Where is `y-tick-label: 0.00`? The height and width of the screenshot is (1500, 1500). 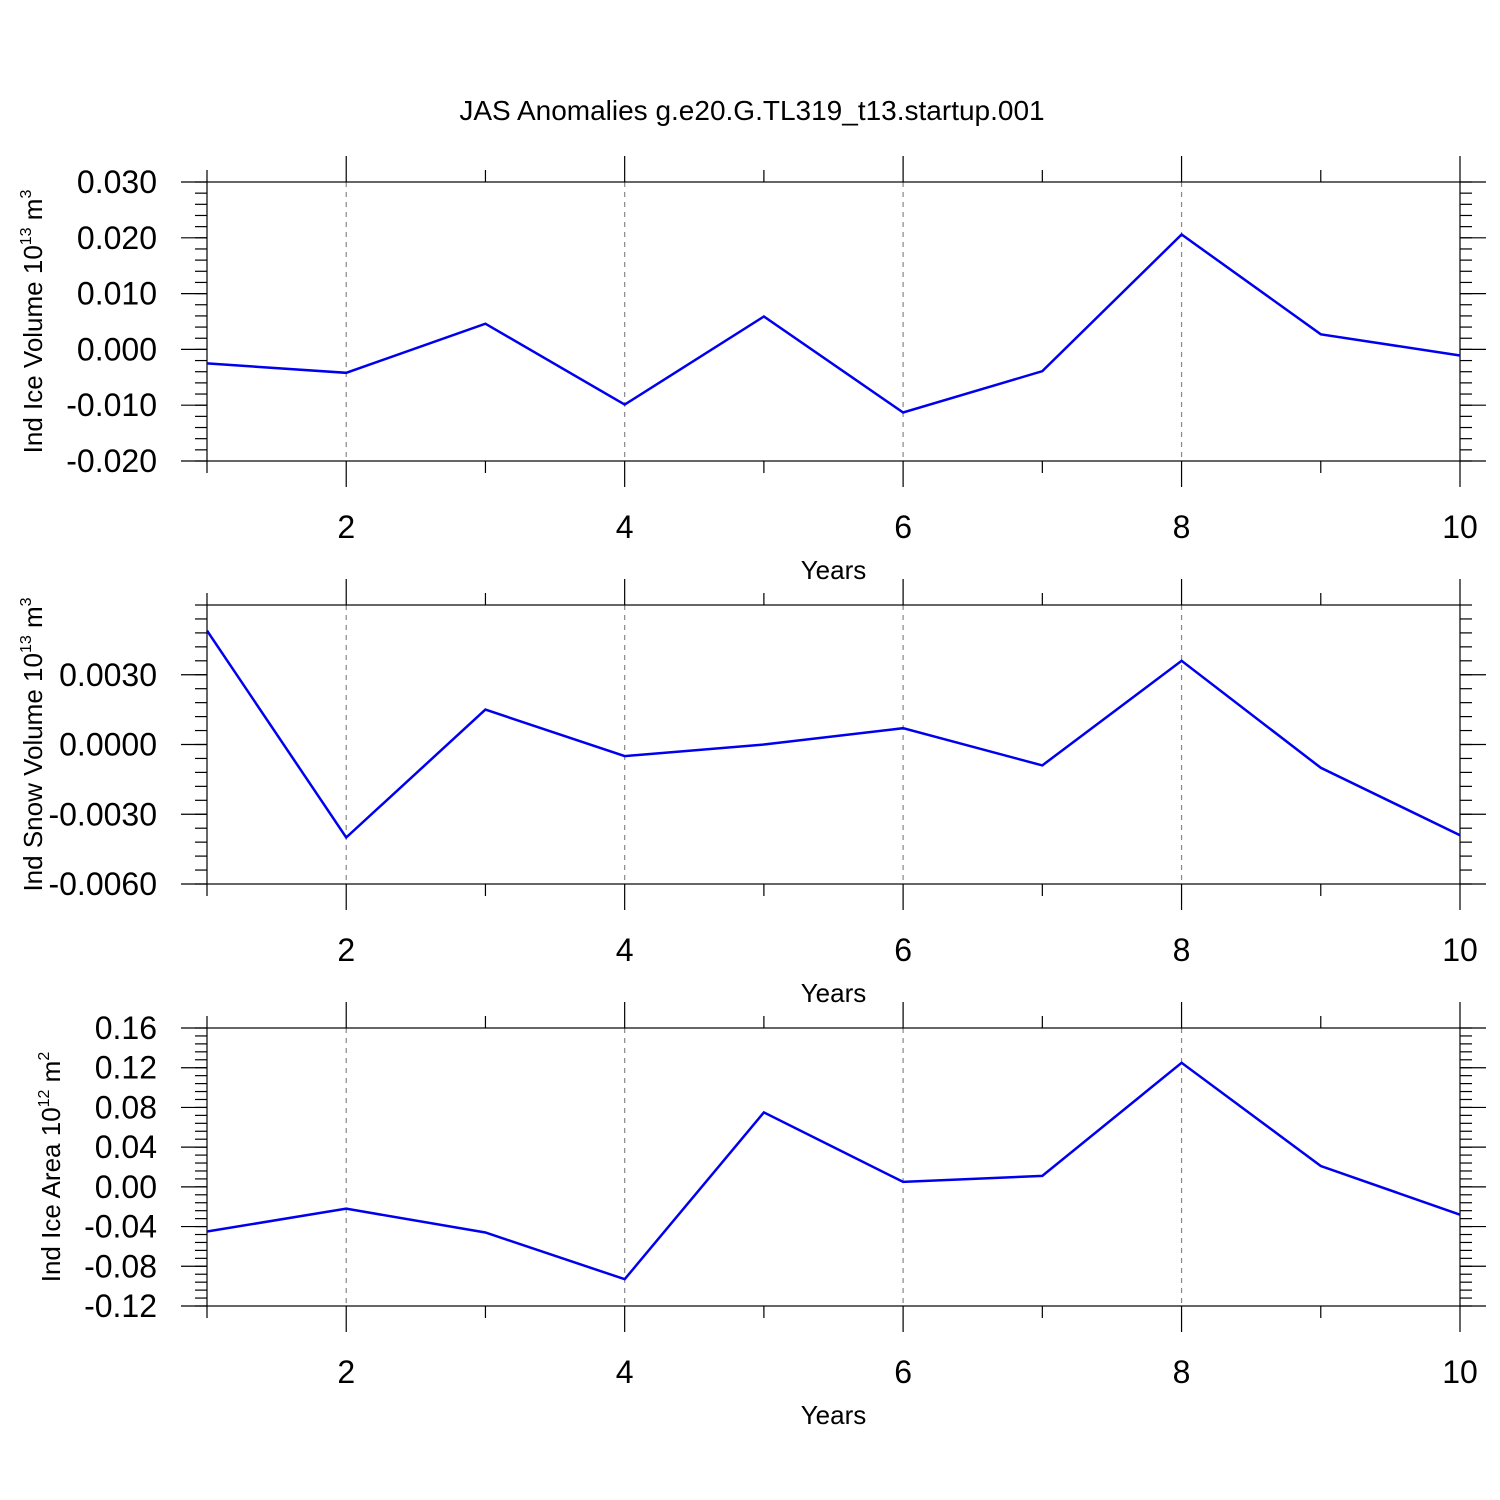 y-tick-label: 0.00 is located at coordinates (126, 1187).